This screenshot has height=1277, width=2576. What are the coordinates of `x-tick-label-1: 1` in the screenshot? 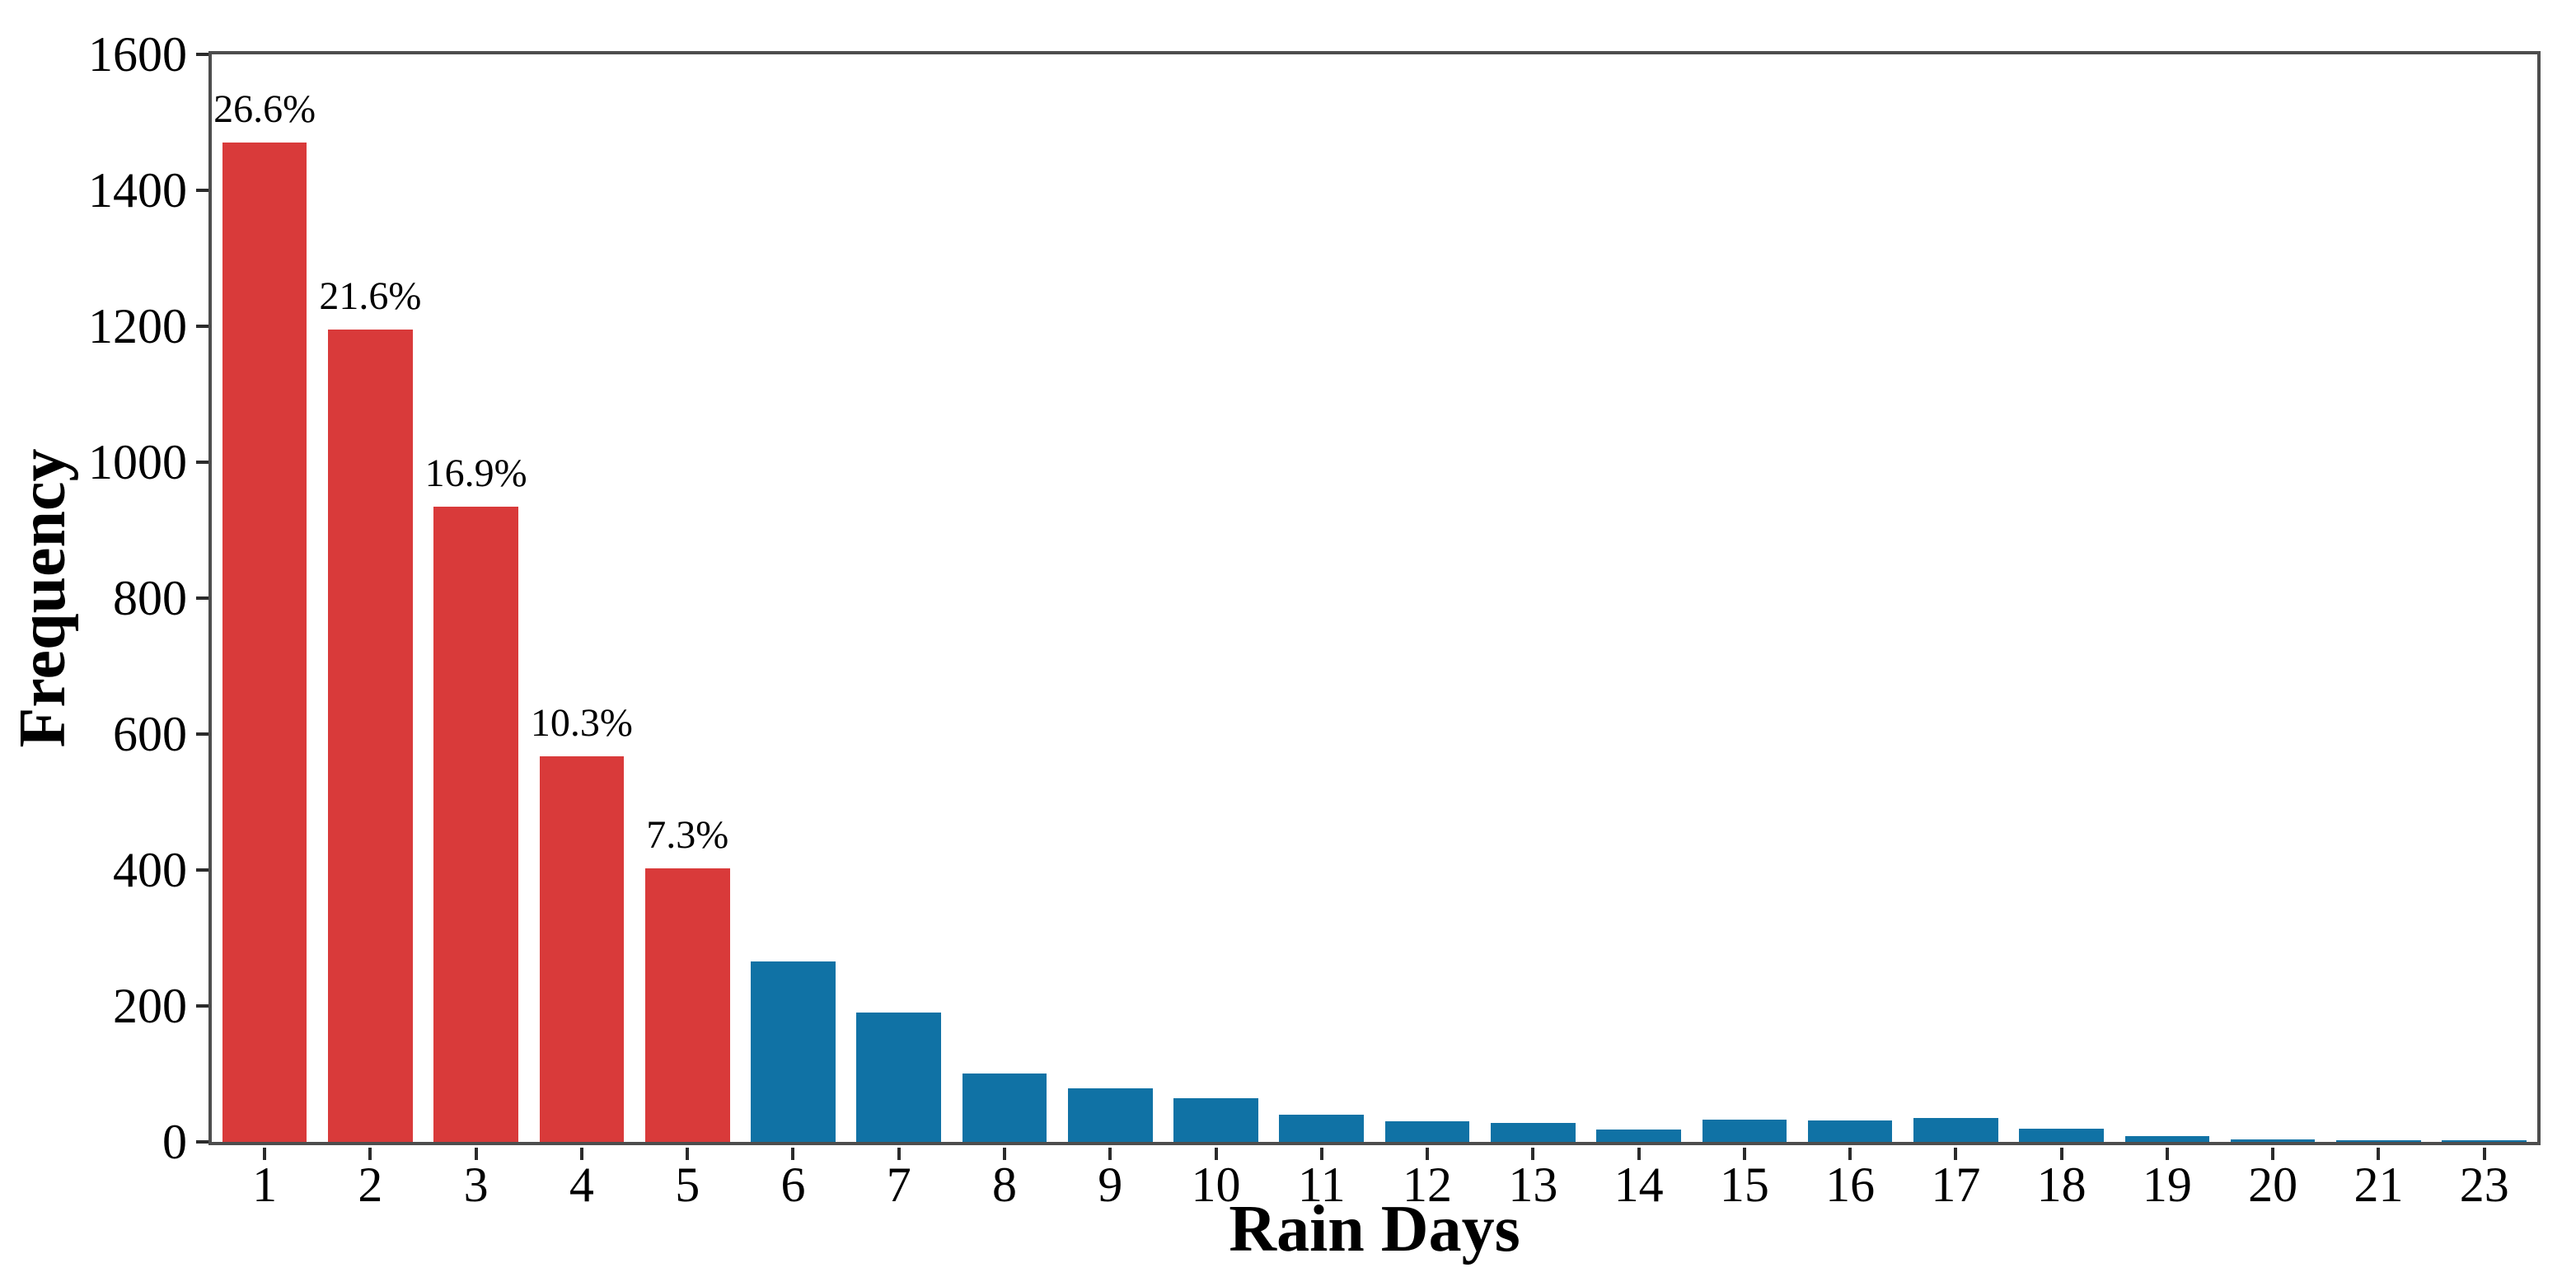 It's located at (265, 1185).